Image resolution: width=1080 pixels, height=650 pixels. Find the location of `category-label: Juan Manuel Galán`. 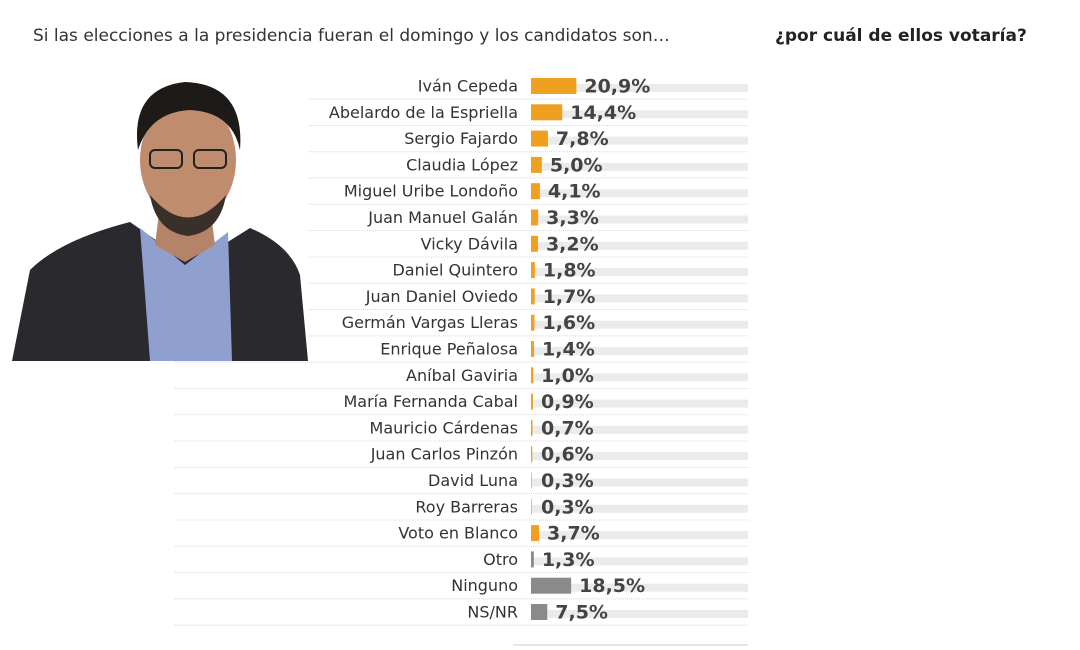

category-label: Juan Manuel Galán is located at coordinates (442, 217).